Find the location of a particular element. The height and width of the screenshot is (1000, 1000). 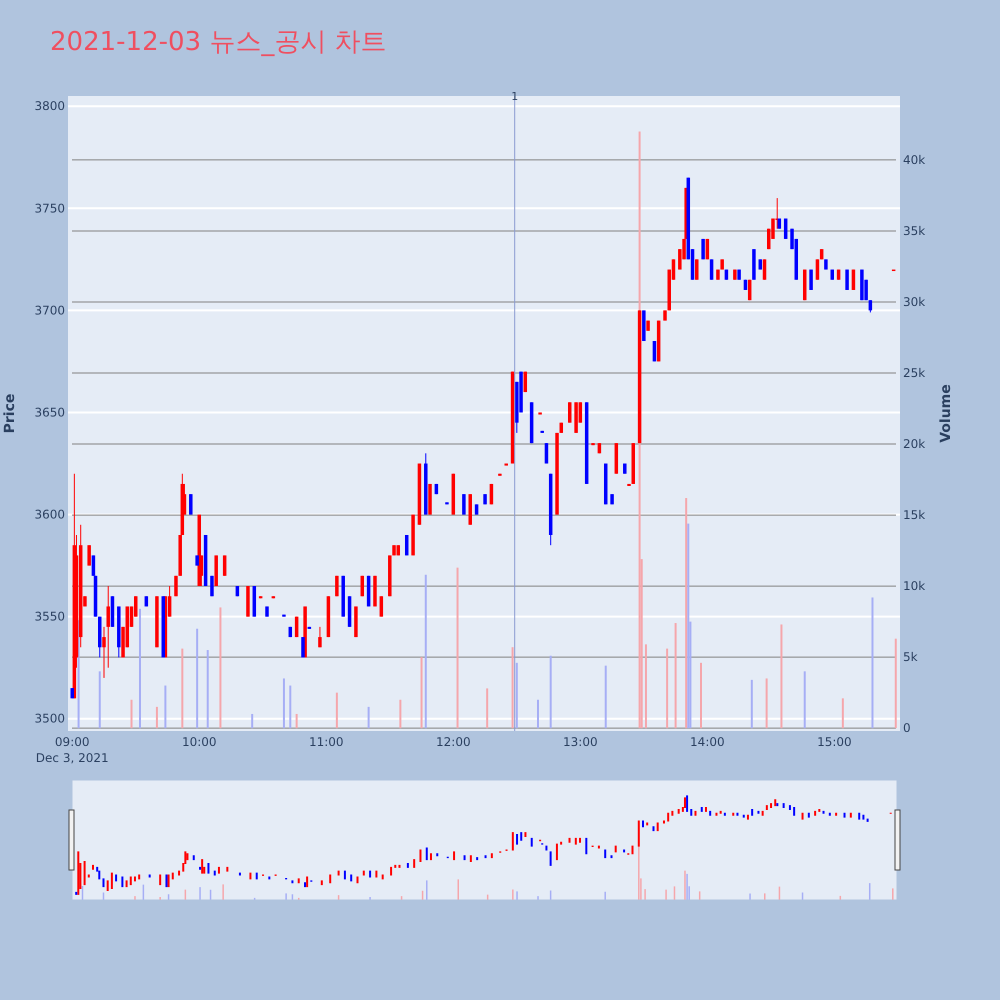

y-tick-label: 3750 is located at coordinates (49, 208).